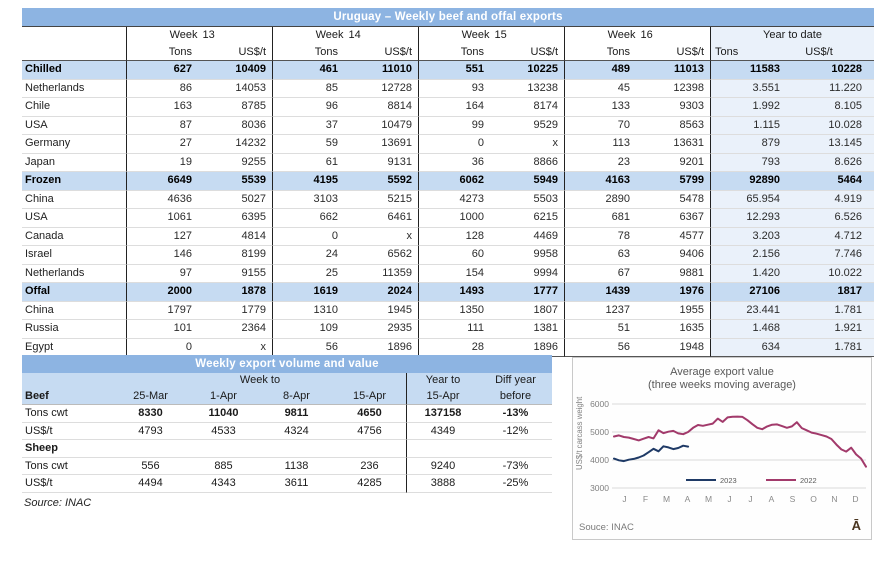  I want to click on week-value-cell: 1807, so click(527, 311).